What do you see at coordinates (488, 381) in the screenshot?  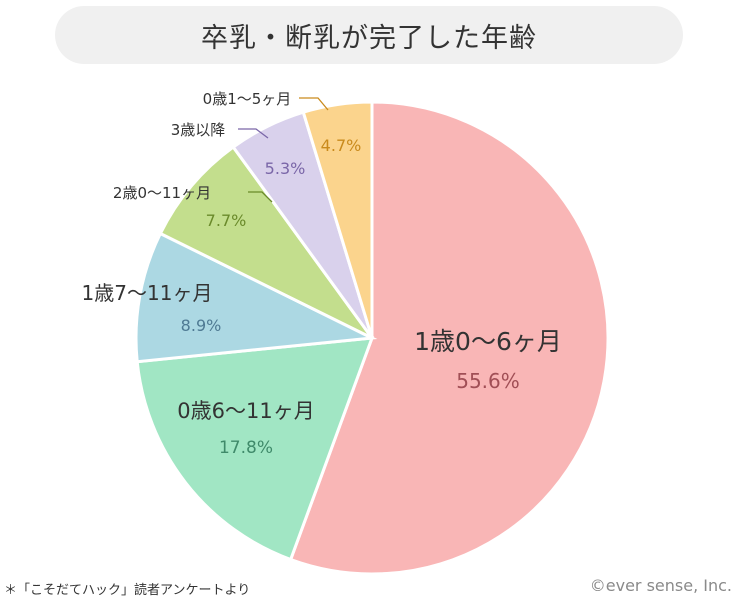 I see `slice-value-1: 55.6%` at bounding box center [488, 381].